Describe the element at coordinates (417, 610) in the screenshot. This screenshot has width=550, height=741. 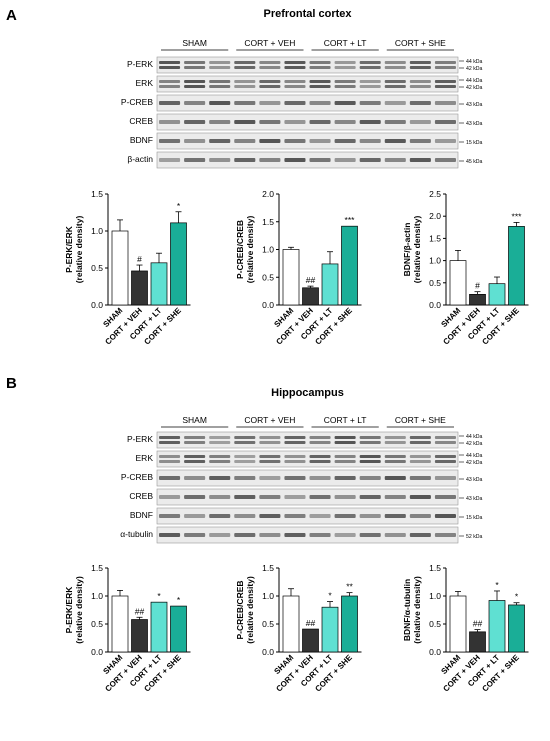
I see `y-label-line: (relative density)` at that location.